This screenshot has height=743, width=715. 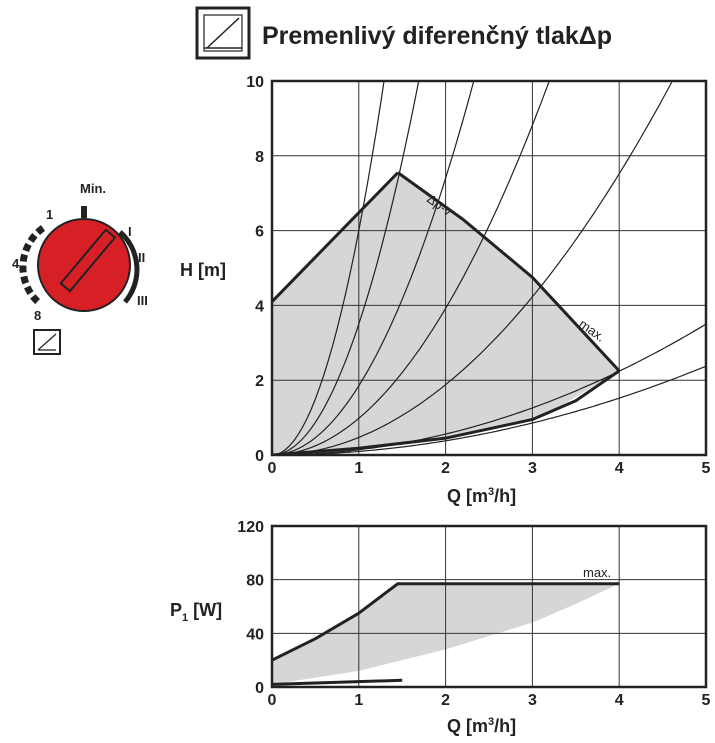 I want to click on y-tick-label: 8, so click(x=259, y=157).